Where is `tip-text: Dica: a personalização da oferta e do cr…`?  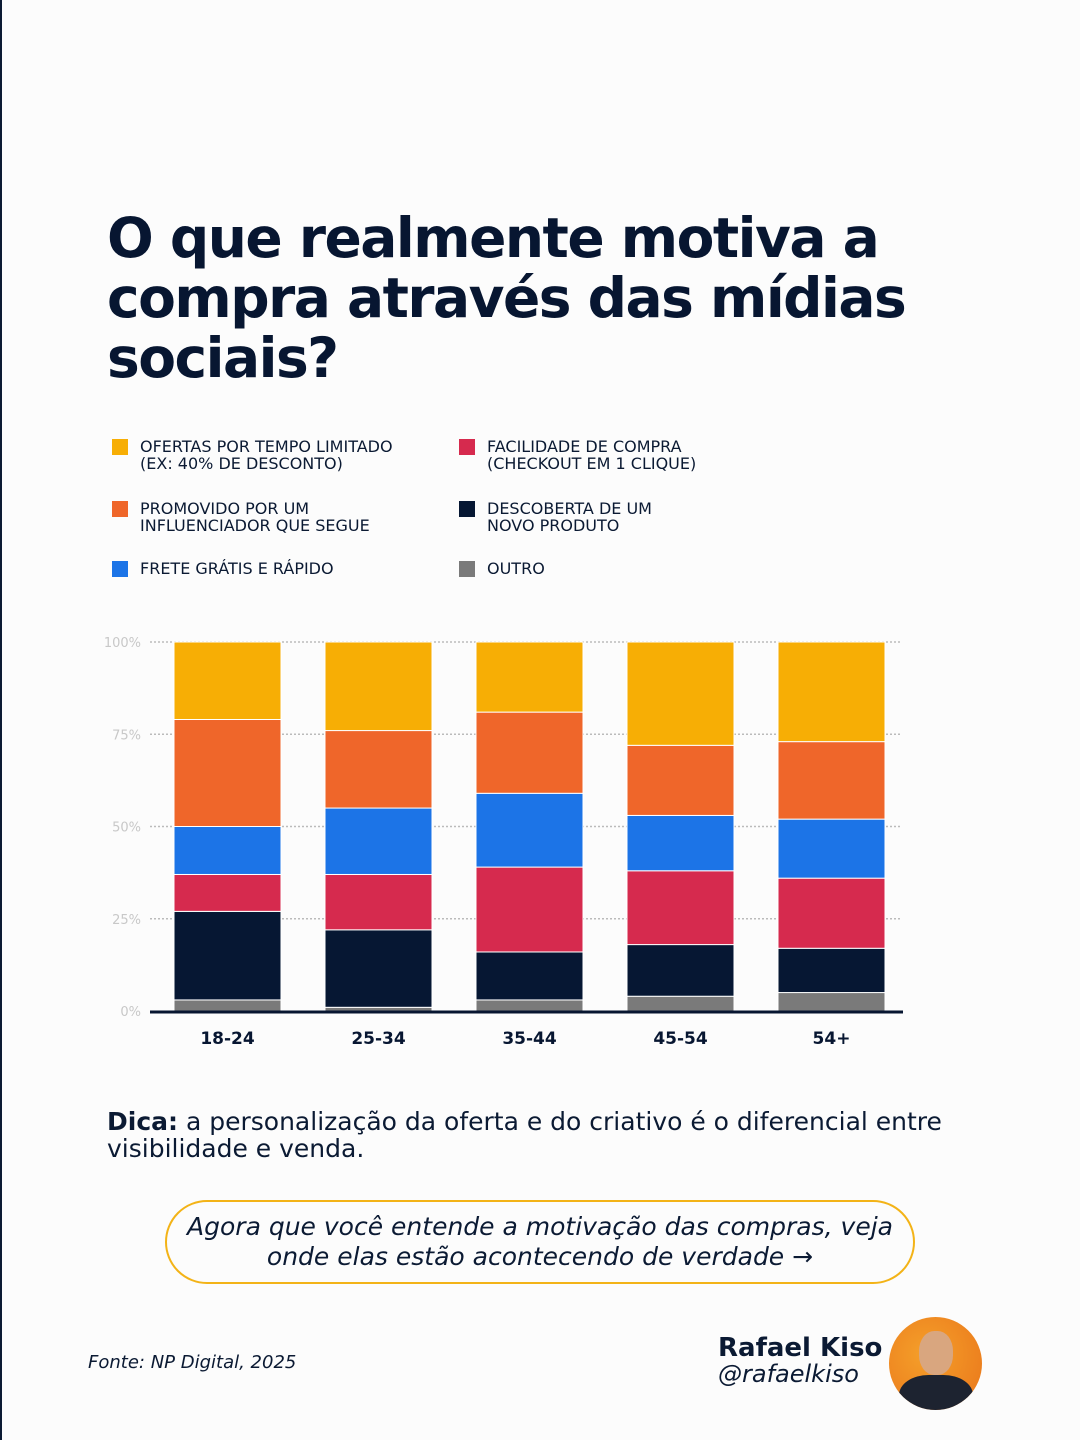
tip-text: Dica: a personalização da oferta e do cr… is located at coordinates (537, 1135).